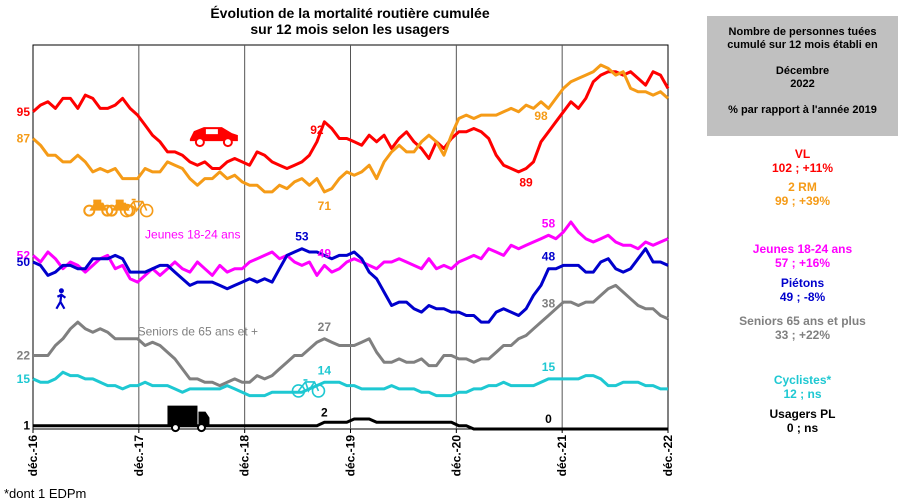  I want to click on info-year: 2022, so click(802, 84).